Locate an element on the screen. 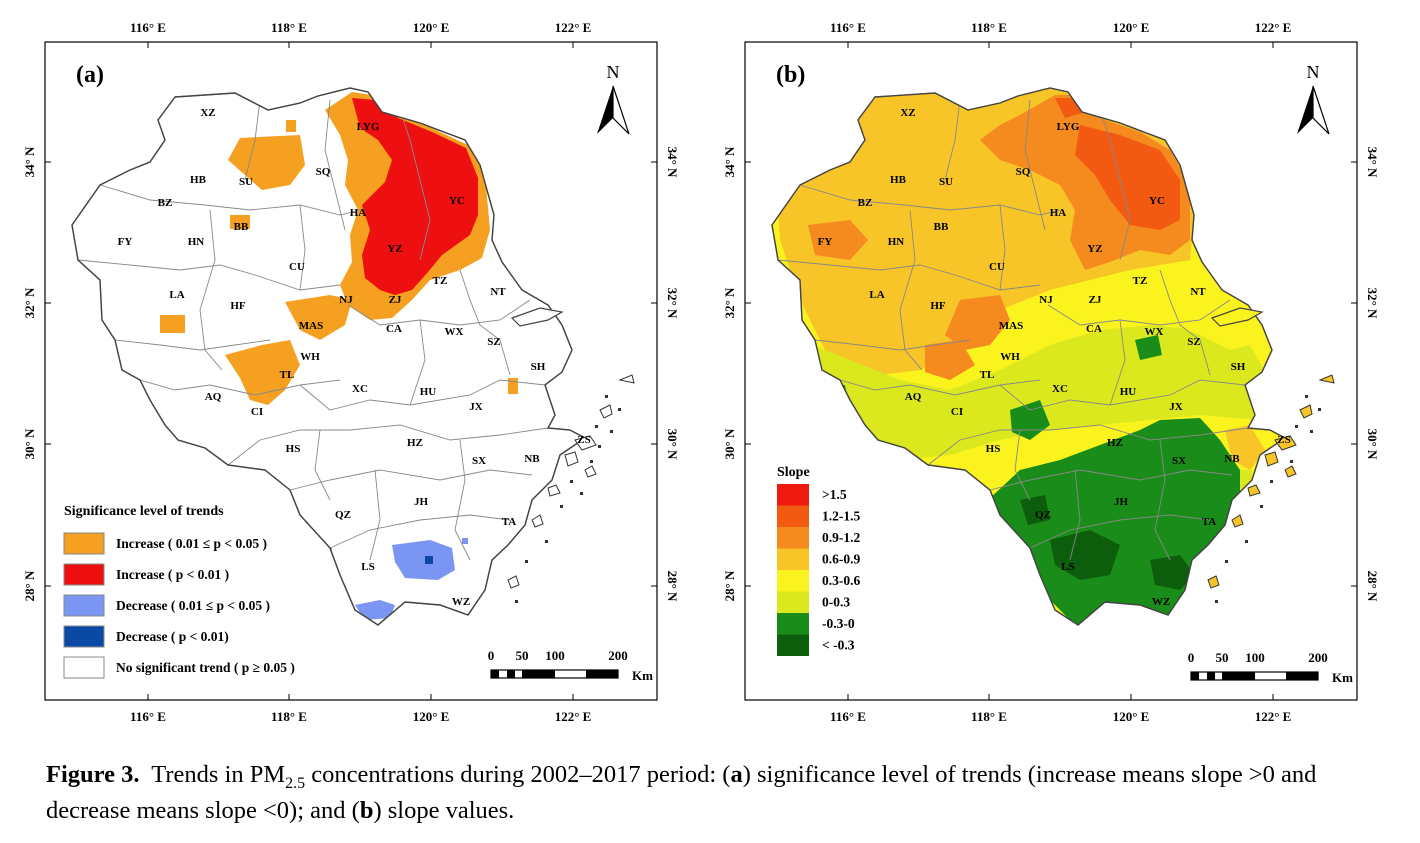 The image size is (1420, 843). city-label: TZ is located at coordinates (1140, 281).